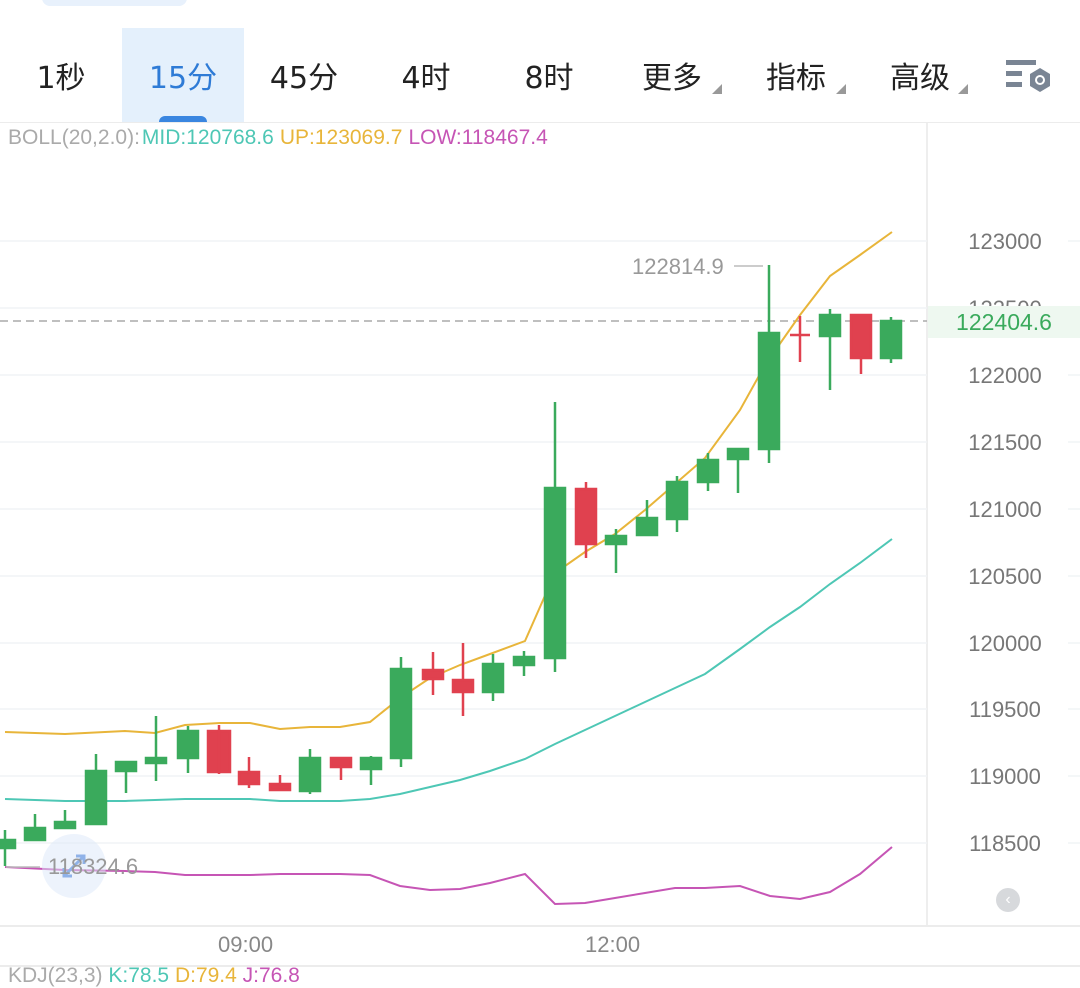 The image size is (1080, 988). I want to click on kdj-d: D:79.4, so click(205, 975).